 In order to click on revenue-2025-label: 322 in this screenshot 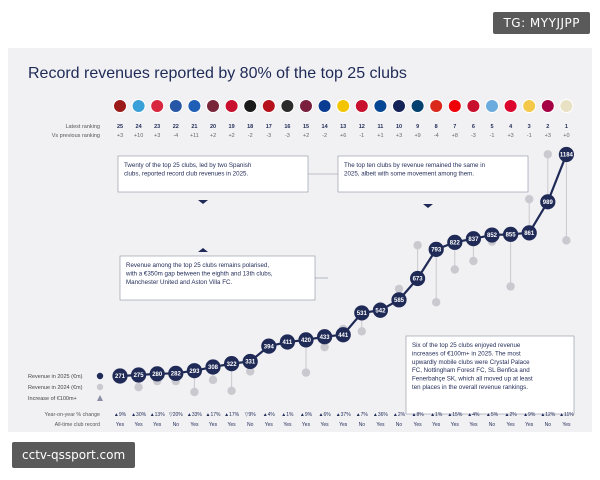, I will do `click(232, 365)`.